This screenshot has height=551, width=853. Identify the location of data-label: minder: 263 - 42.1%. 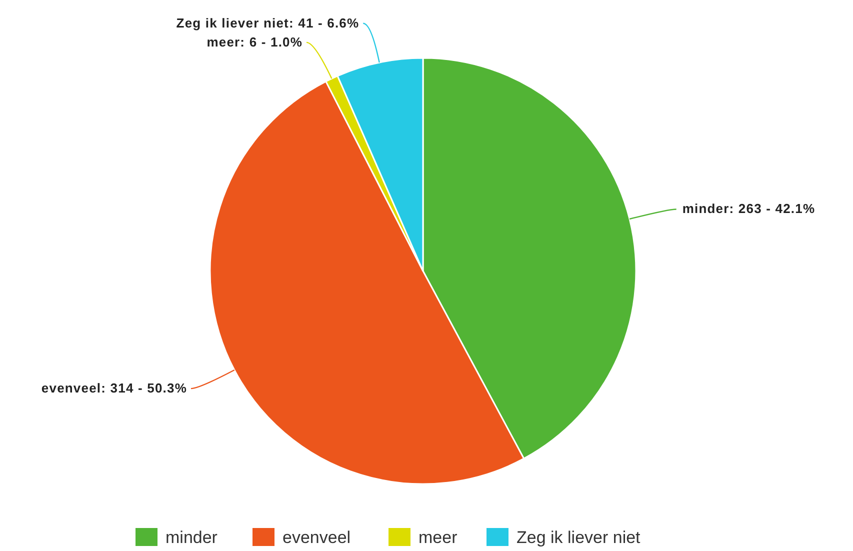
(749, 208).